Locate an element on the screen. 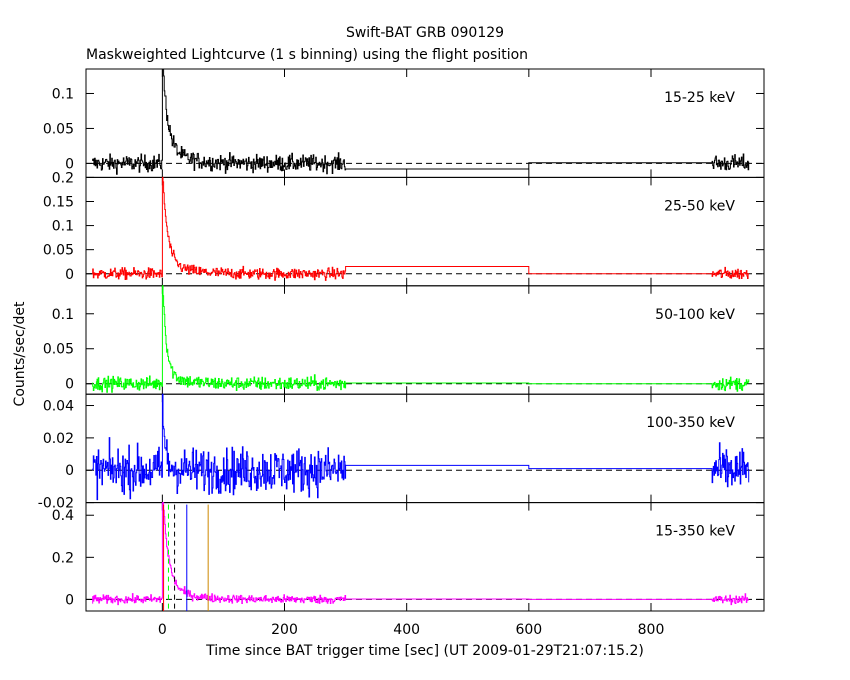 The width and height of the screenshot is (850, 680). chart-title: Swift-BAT GRB 090129 is located at coordinates (425, 33).